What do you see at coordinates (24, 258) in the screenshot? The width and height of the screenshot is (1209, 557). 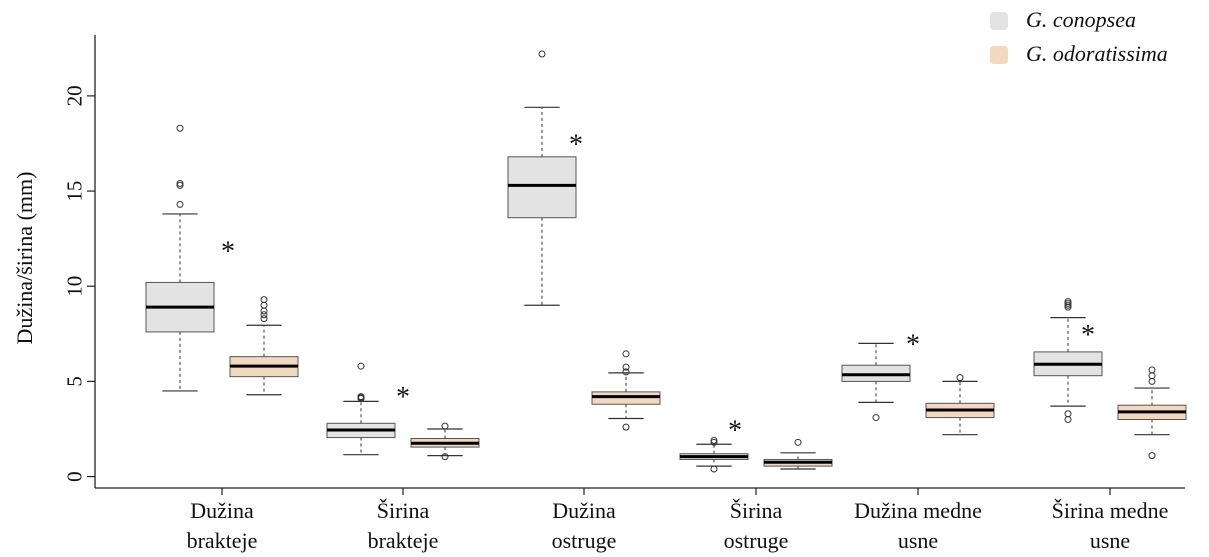 I see `y-axis-label: Dužina/širina (mm)` at bounding box center [24, 258].